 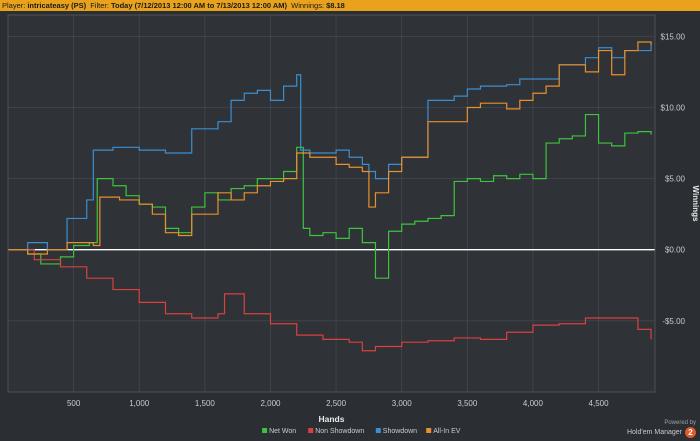 I want to click on x-tick-label: 1,500, so click(x=205, y=403).